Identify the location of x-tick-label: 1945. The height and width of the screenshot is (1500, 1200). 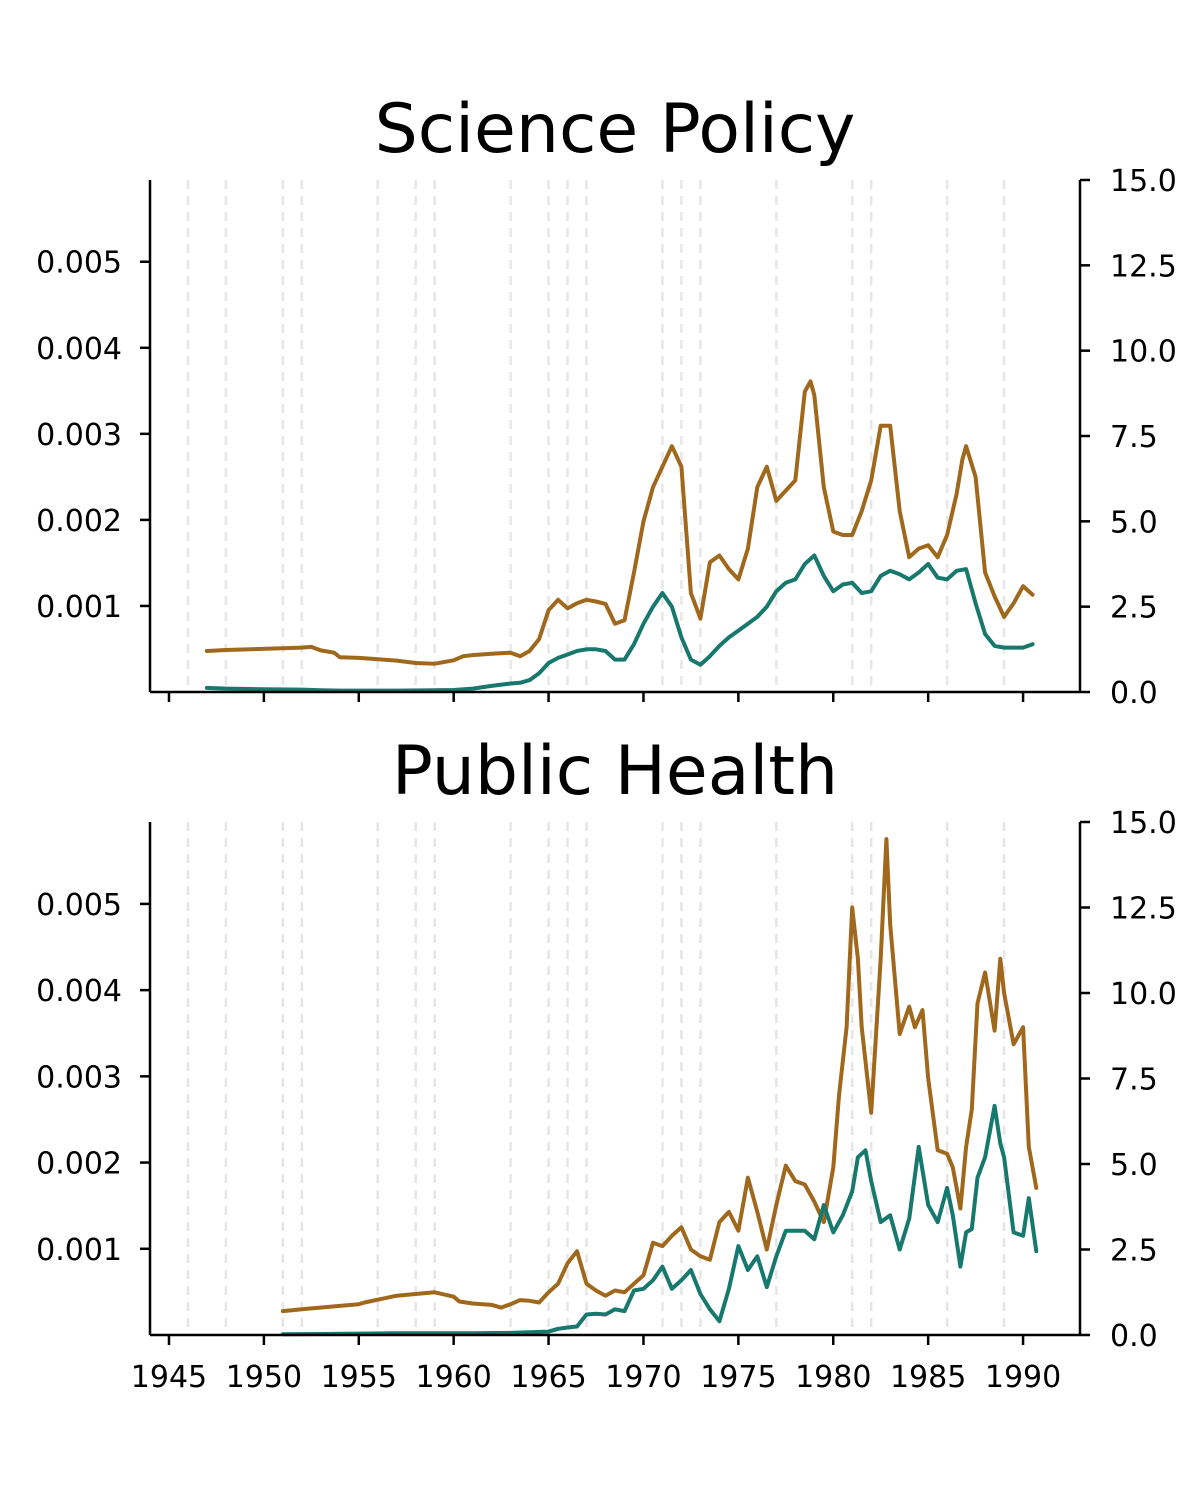
(169, 1377).